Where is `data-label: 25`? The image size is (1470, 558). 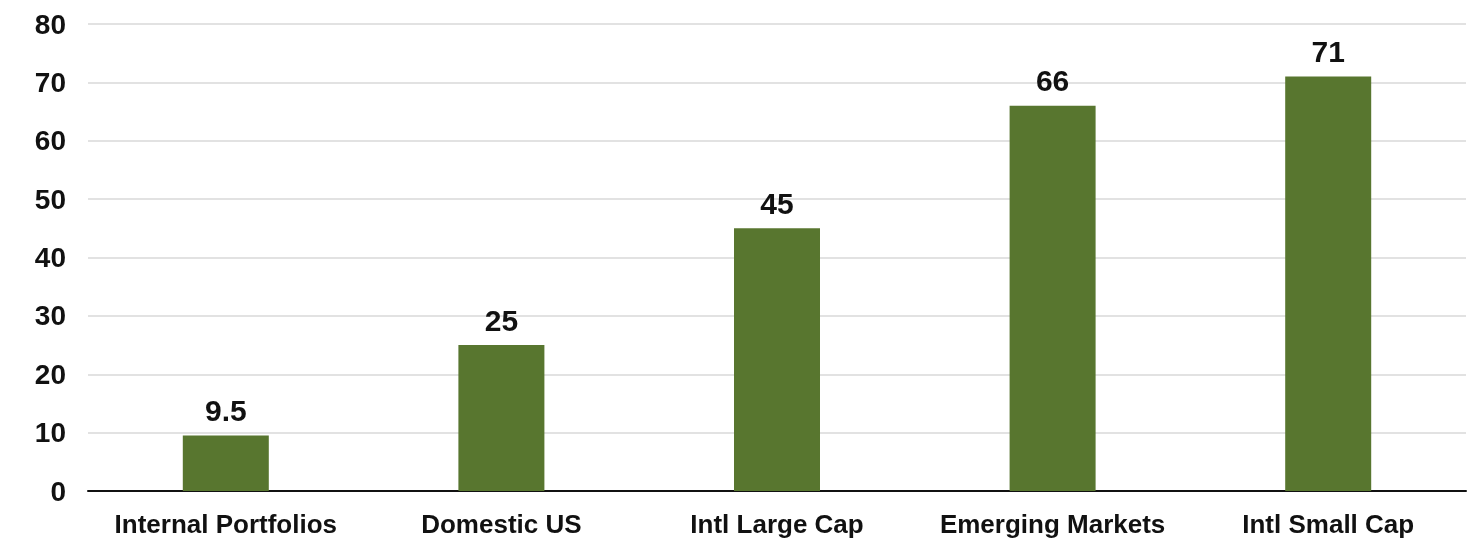
data-label: 25 is located at coordinates (501, 320).